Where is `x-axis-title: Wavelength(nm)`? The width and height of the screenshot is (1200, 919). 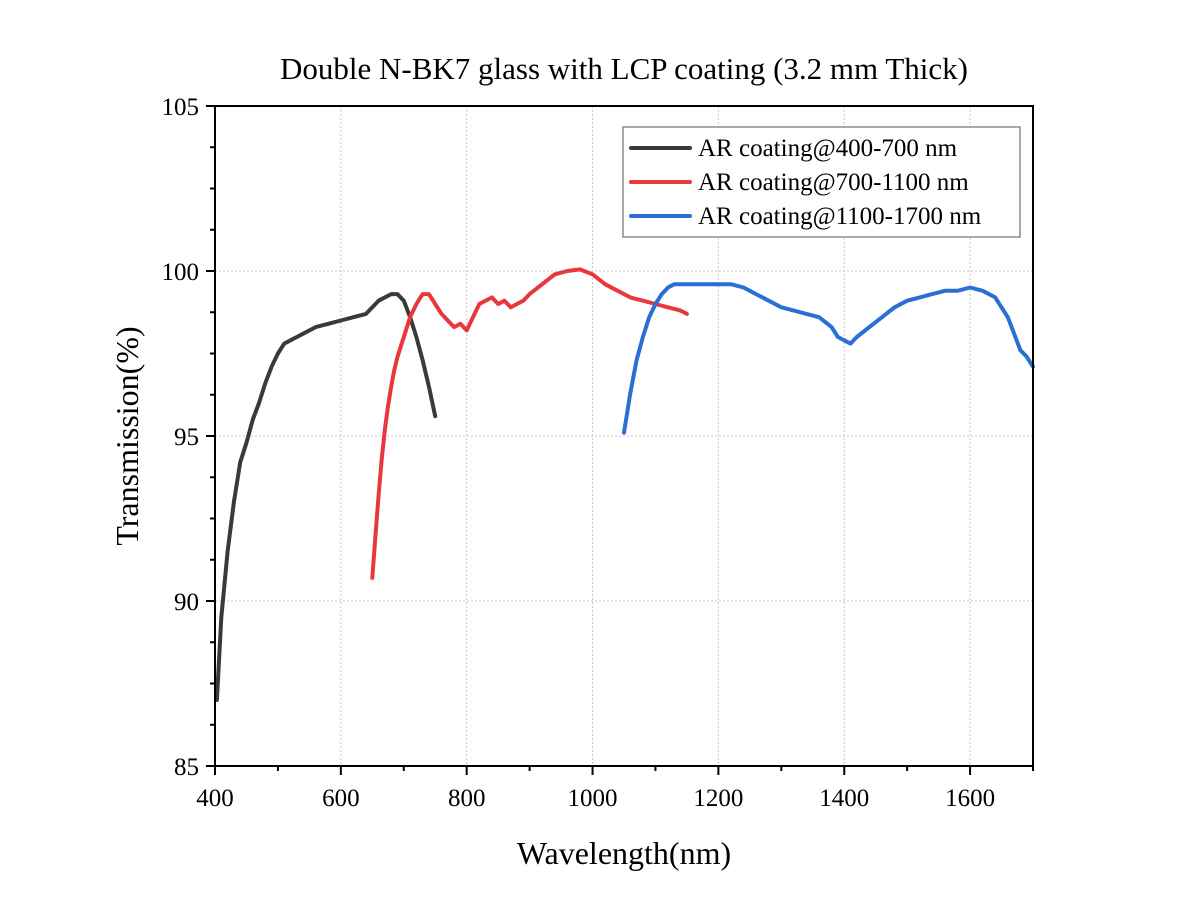 x-axis-title: Wavelength(nm) is located at coordinates (624, 853).